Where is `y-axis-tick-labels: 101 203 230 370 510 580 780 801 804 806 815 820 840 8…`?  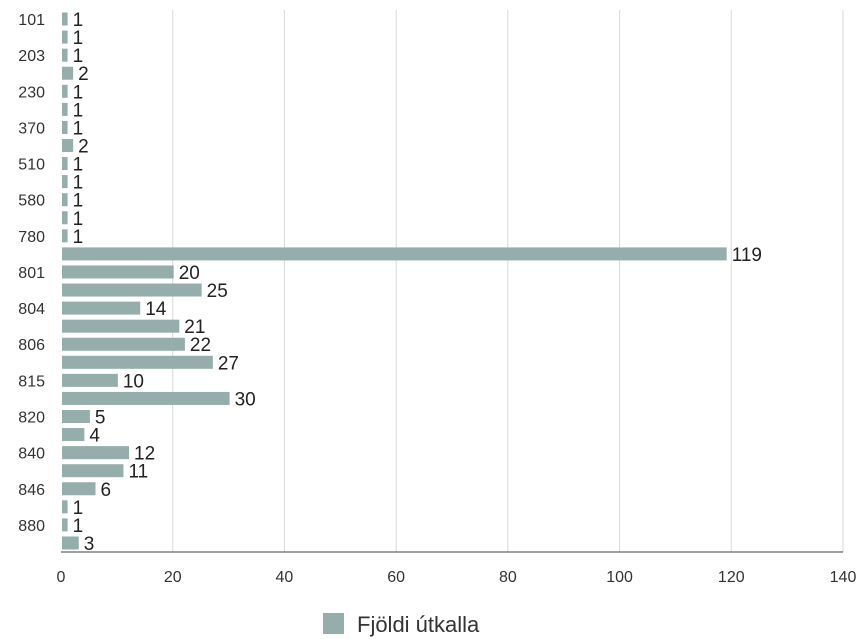
y-axis-tick-labels: 101 203 230 370 510 580 780 801 804 806 815 820 840 8… is located at coordinates (31, 273).